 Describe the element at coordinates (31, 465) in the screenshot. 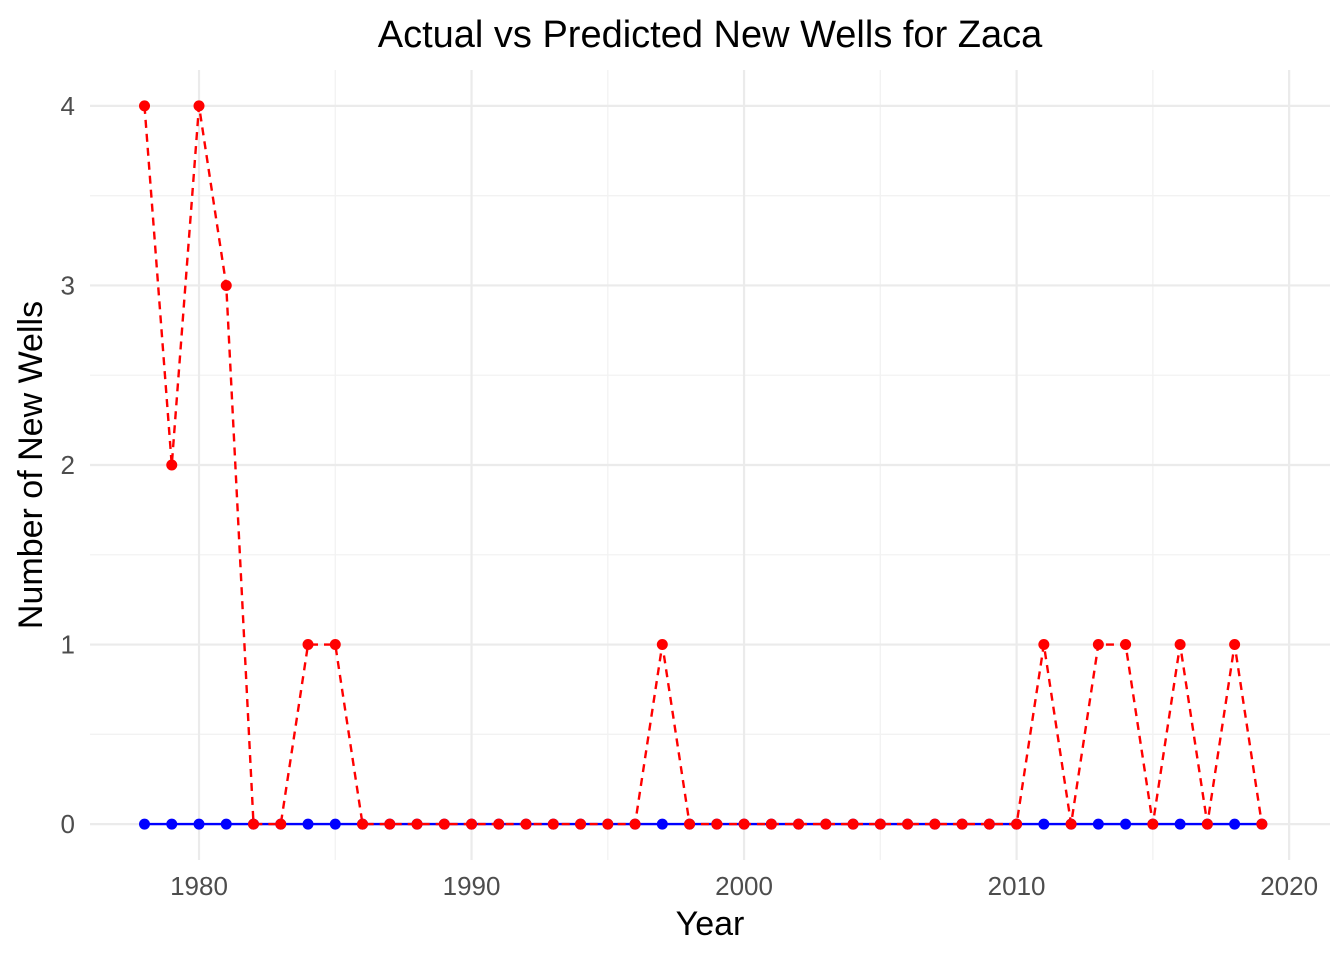

I see `y-axis-title: Number of New Wells` at that location.